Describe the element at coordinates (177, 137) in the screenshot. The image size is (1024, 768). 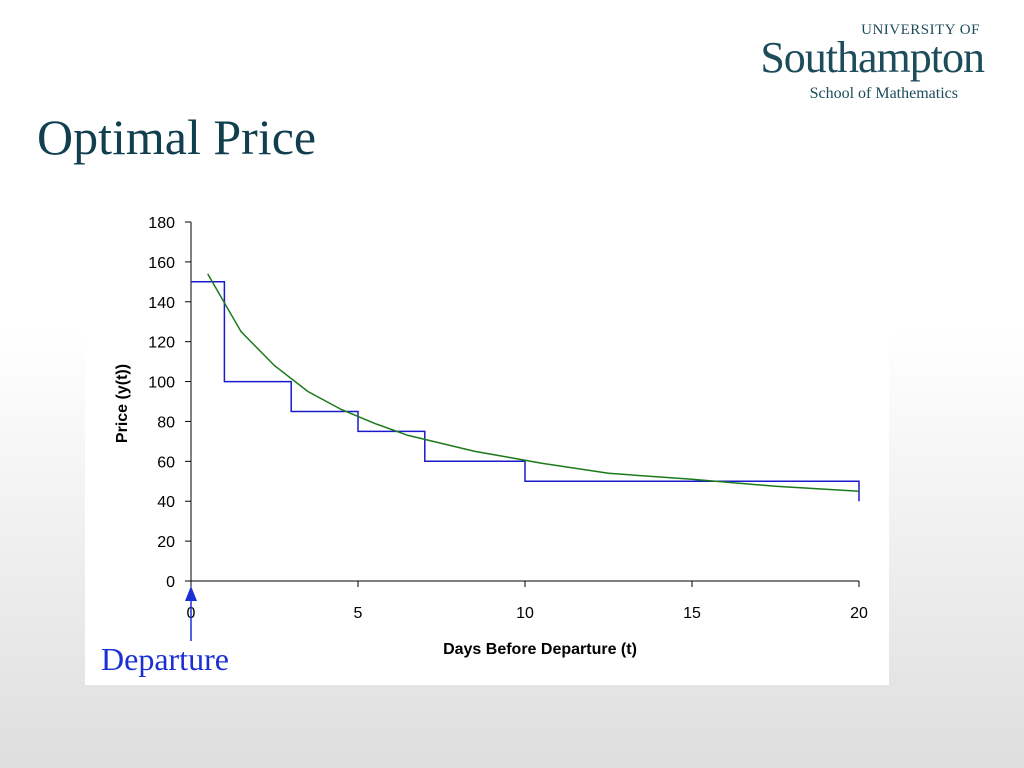
I see `slide-title: Optimal Price` at that location.